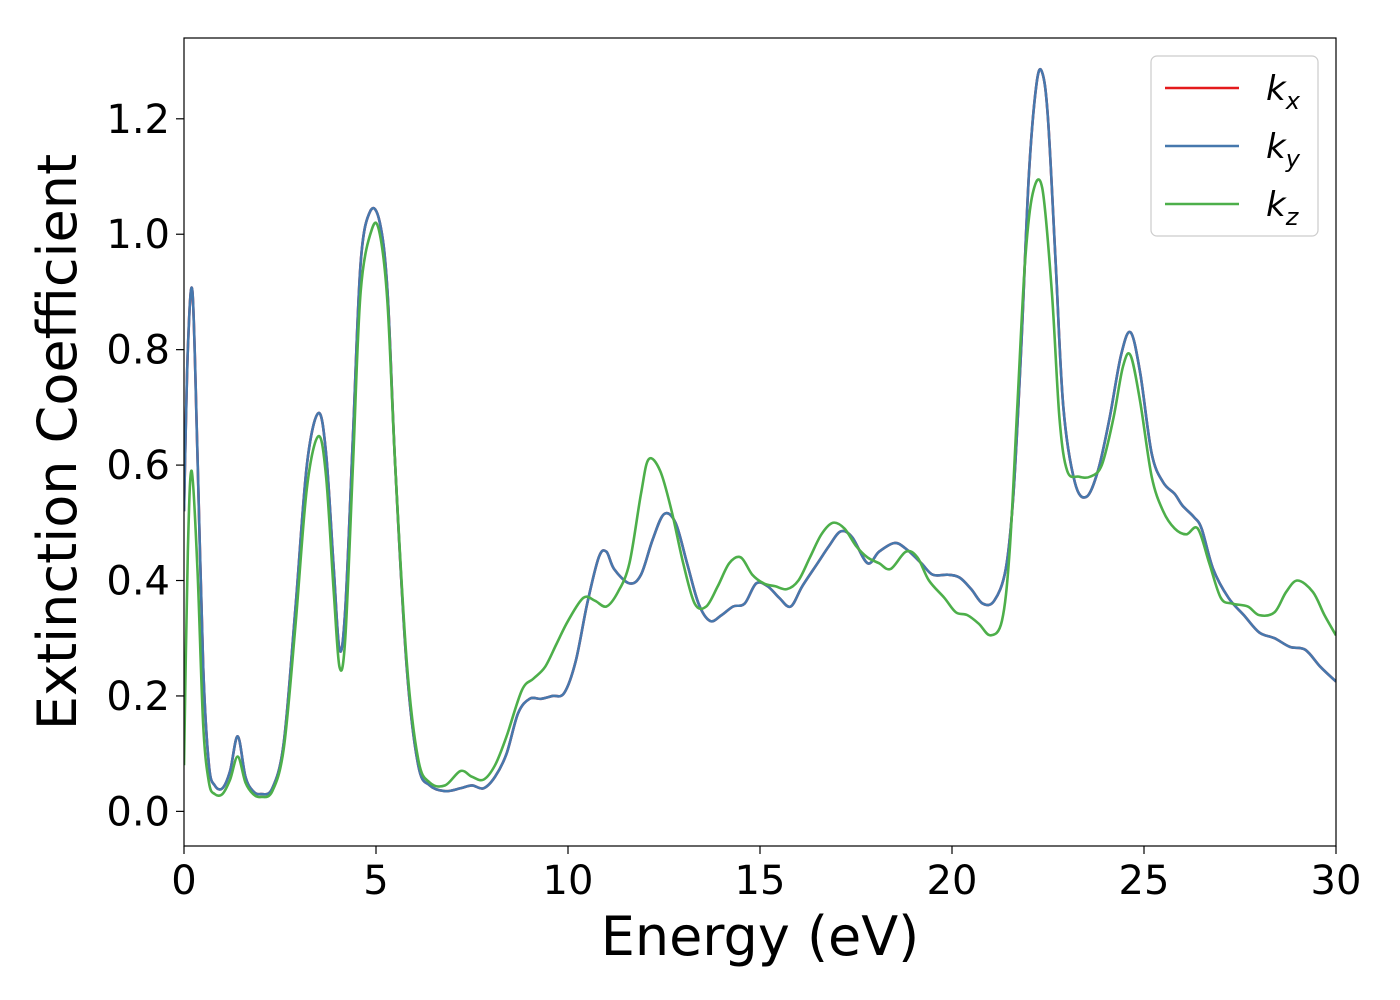  Describe the element at coordinates (1283, 92) in the screenshot. I see `legend-label-x: kx` at that location.